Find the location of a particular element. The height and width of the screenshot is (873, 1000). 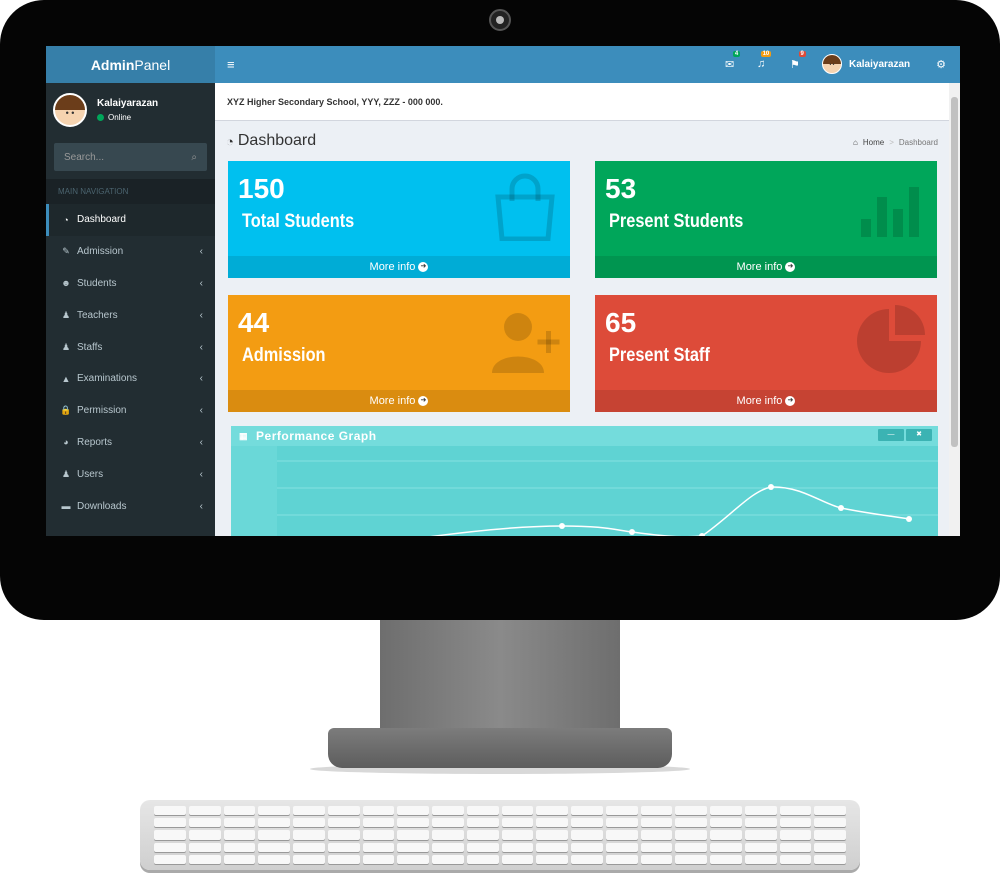

sidebar-item-students: ☻ Students ‹ is located at coordinates (130, 284).